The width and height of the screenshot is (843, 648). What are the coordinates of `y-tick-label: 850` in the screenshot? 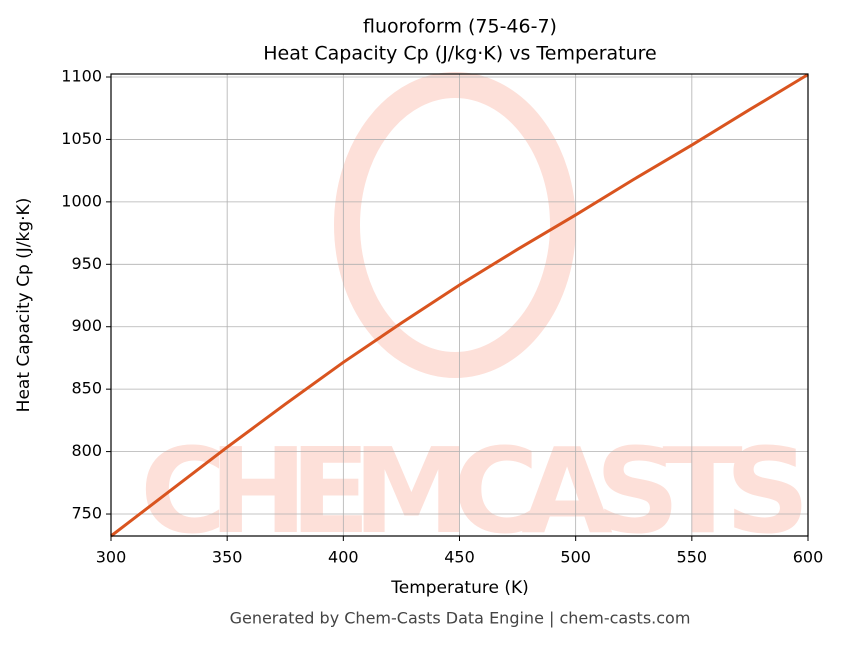 It's located at (86, 388).